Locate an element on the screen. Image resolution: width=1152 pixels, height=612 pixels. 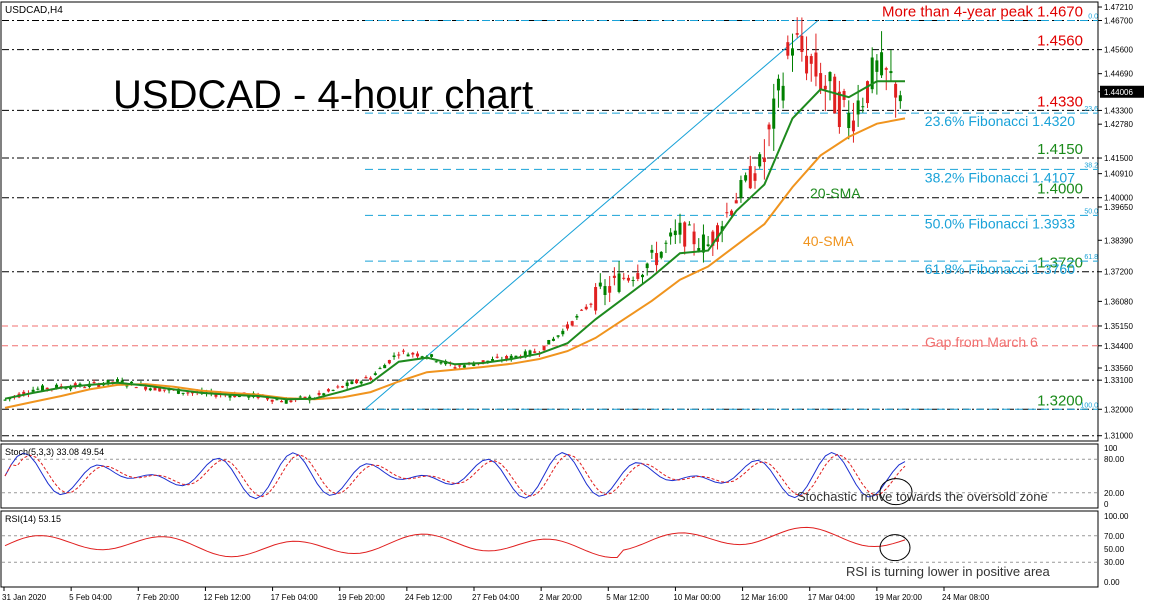
time-tick-label: 19 Mar 20:00 is located at coordinates (899, 597).